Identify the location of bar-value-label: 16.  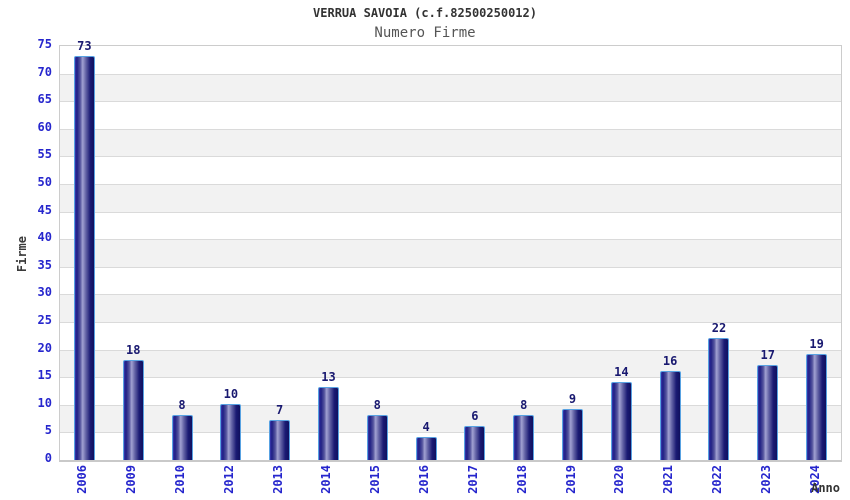
(670, 360).